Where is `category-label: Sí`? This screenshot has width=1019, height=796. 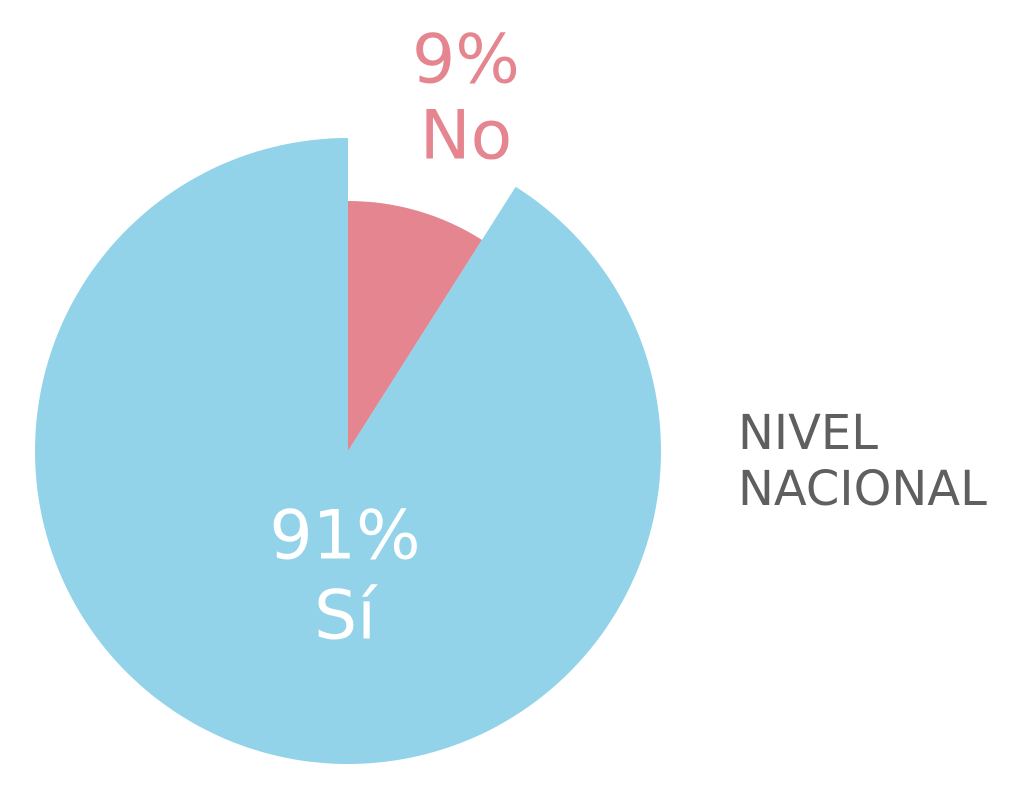
category-label: Sí is located at coordinates (346, 616).